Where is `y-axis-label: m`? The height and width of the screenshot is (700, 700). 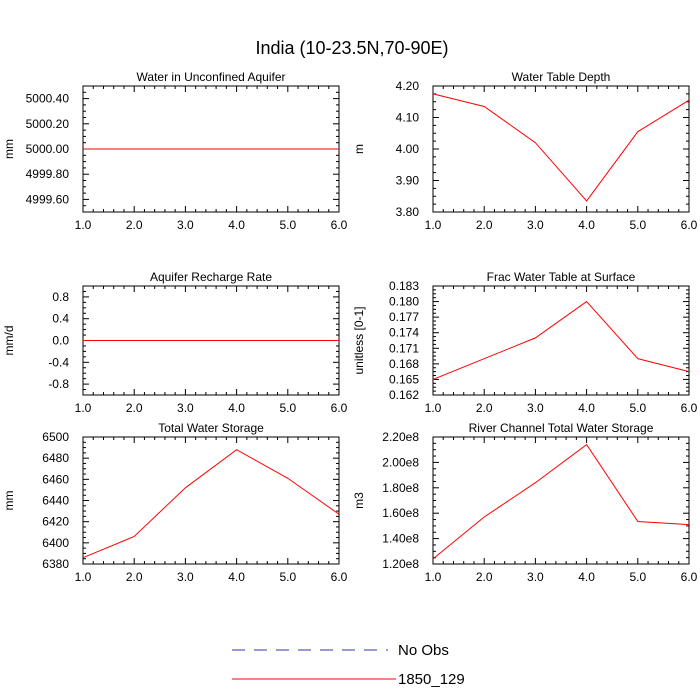 y-axis-label: m is located at coordinates (359, 149).